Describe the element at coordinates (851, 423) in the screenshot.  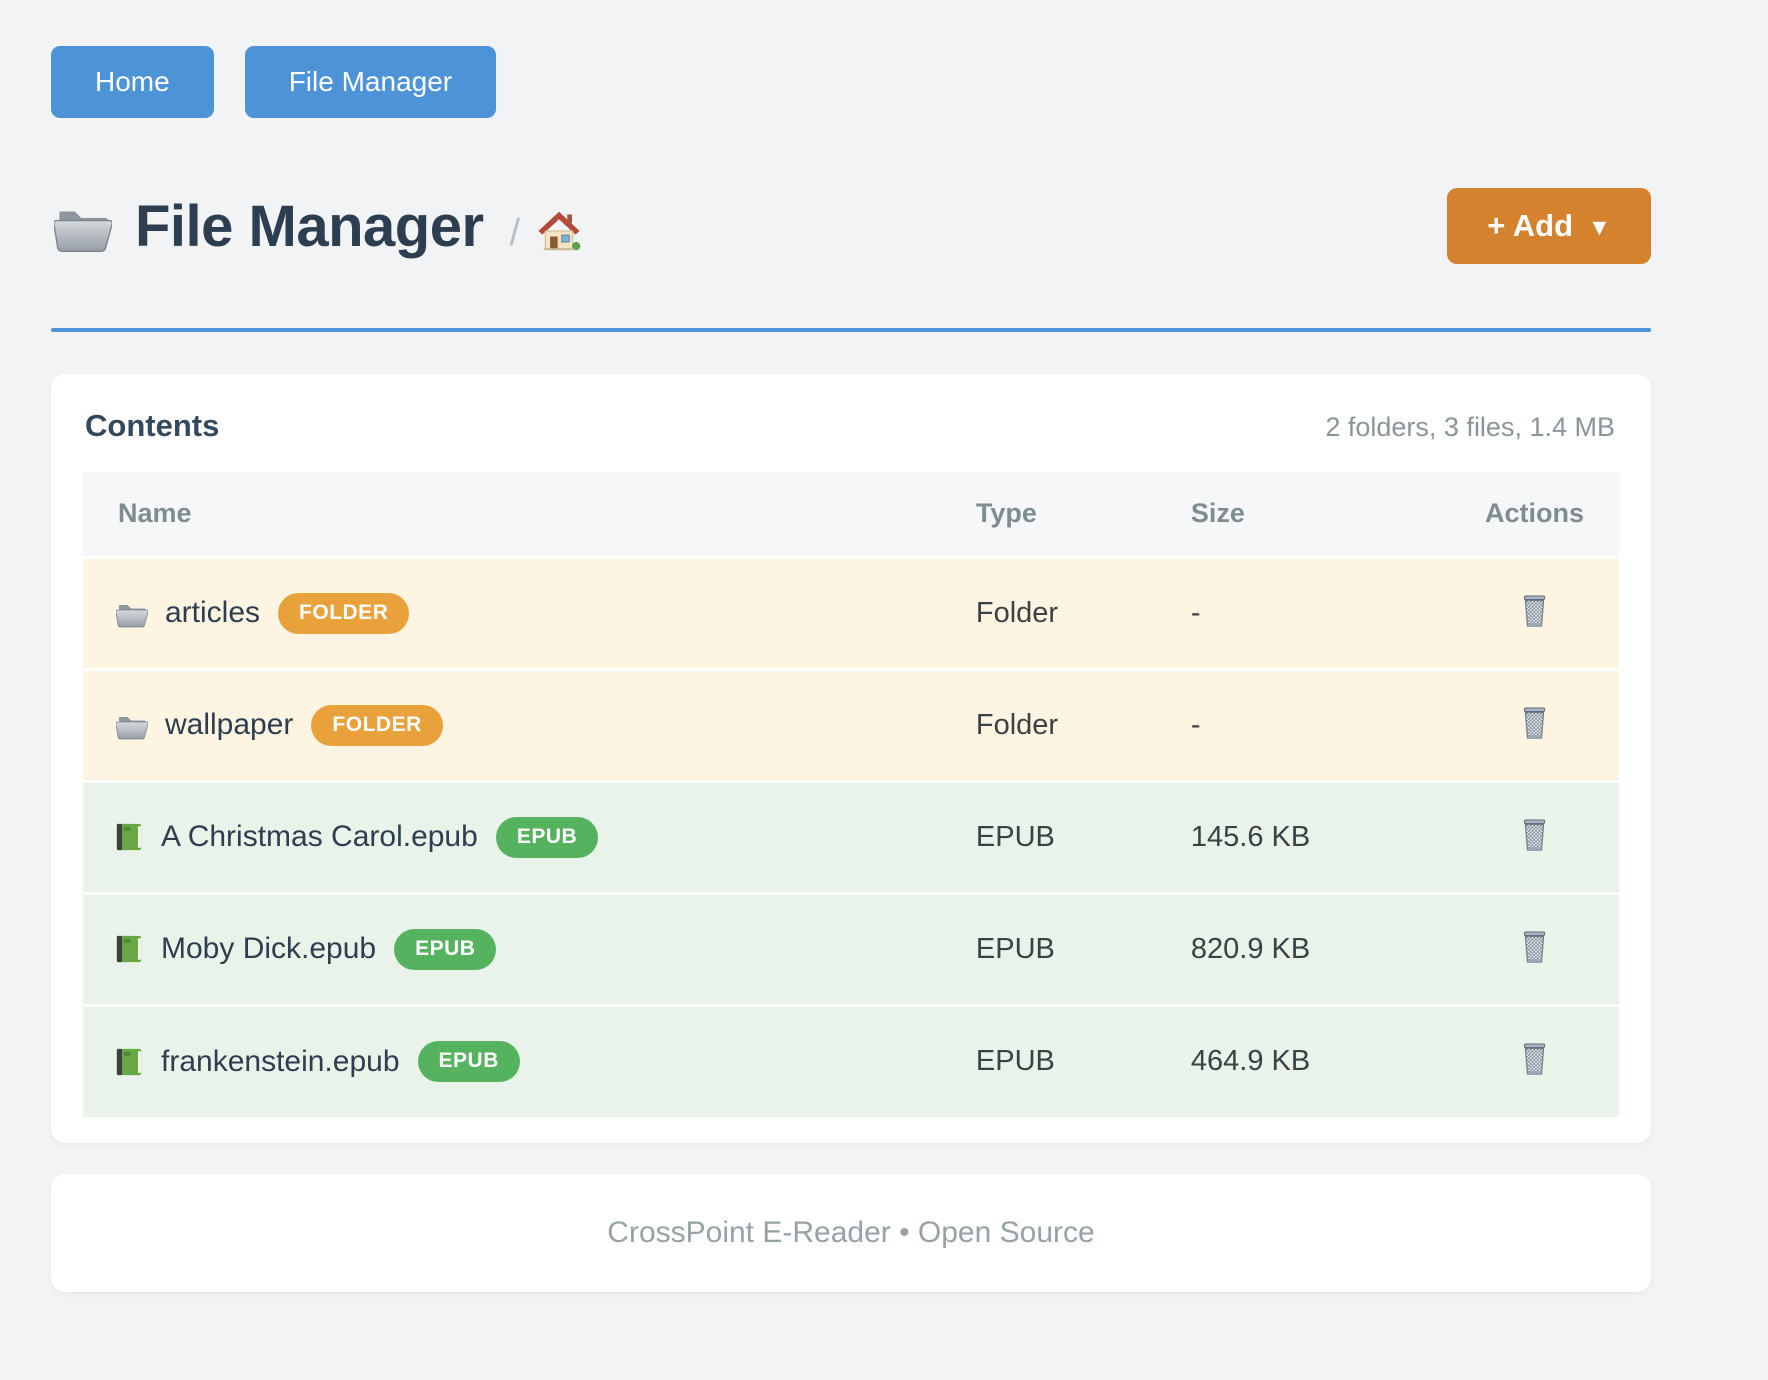
I see `contents-card-header: Contents 2 folders, 3 files, 1.4 MB` at that location.